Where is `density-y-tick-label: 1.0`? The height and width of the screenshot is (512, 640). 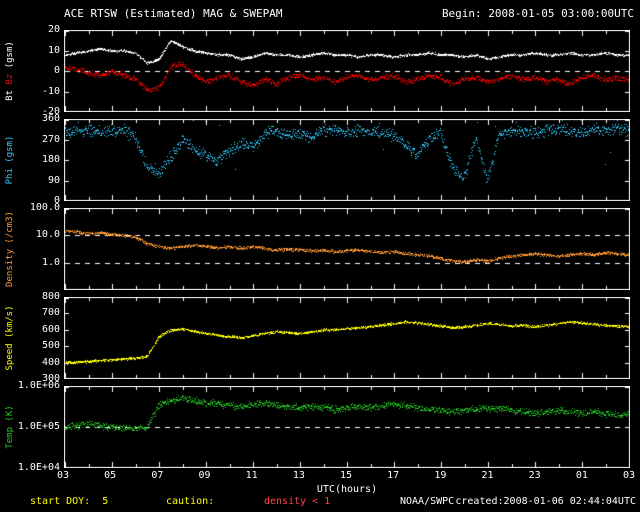
density-y-tick-label: 1.0 is located at coordinates (50, 262).